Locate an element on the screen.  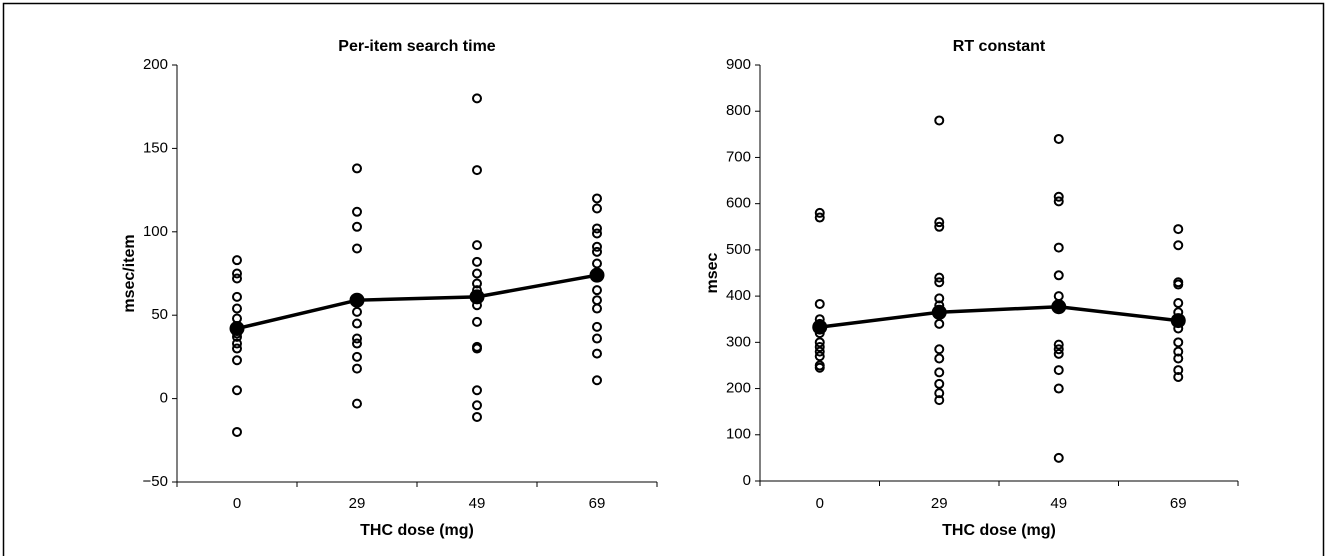
y-tick-label: 50 is located at coordinates (159, 314).